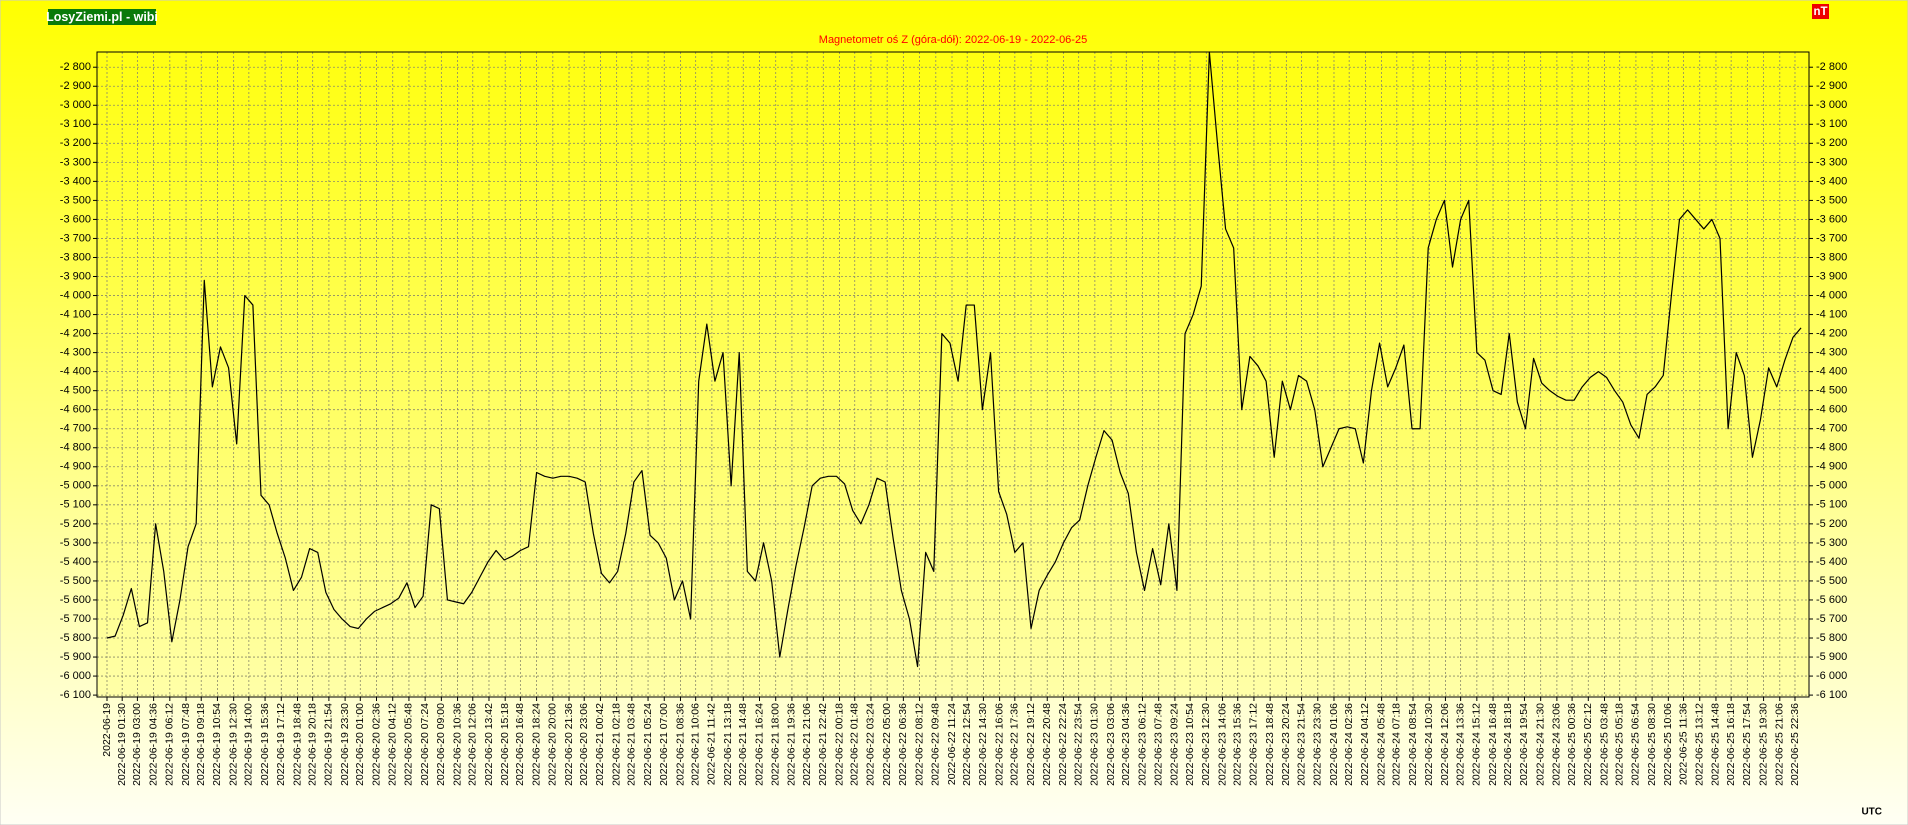 The height and width of the screenshot is (825, 1908). Describe the element at coordinates (1238, 744) in the screenshot. I see `x-tick-label: 2022-06-23 15:36` at that location.